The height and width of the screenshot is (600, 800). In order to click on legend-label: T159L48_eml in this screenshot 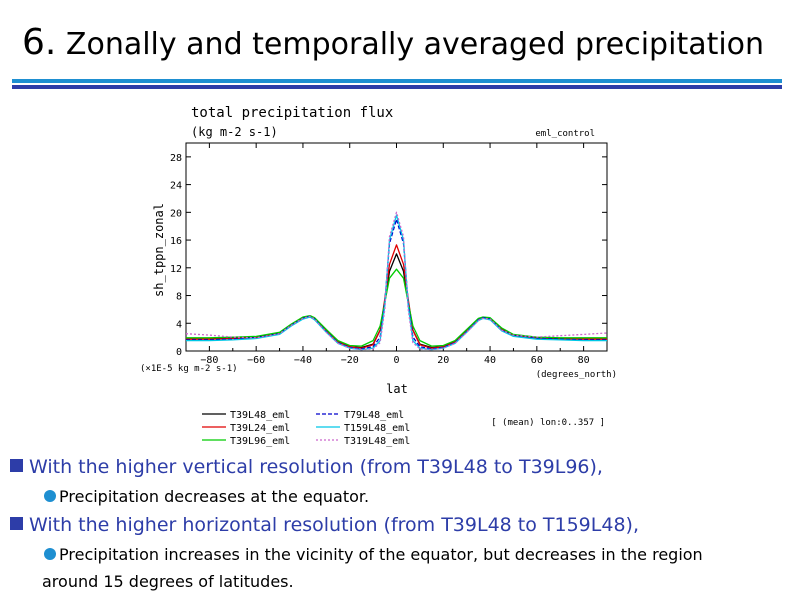, I will do `click(377, 428)`.